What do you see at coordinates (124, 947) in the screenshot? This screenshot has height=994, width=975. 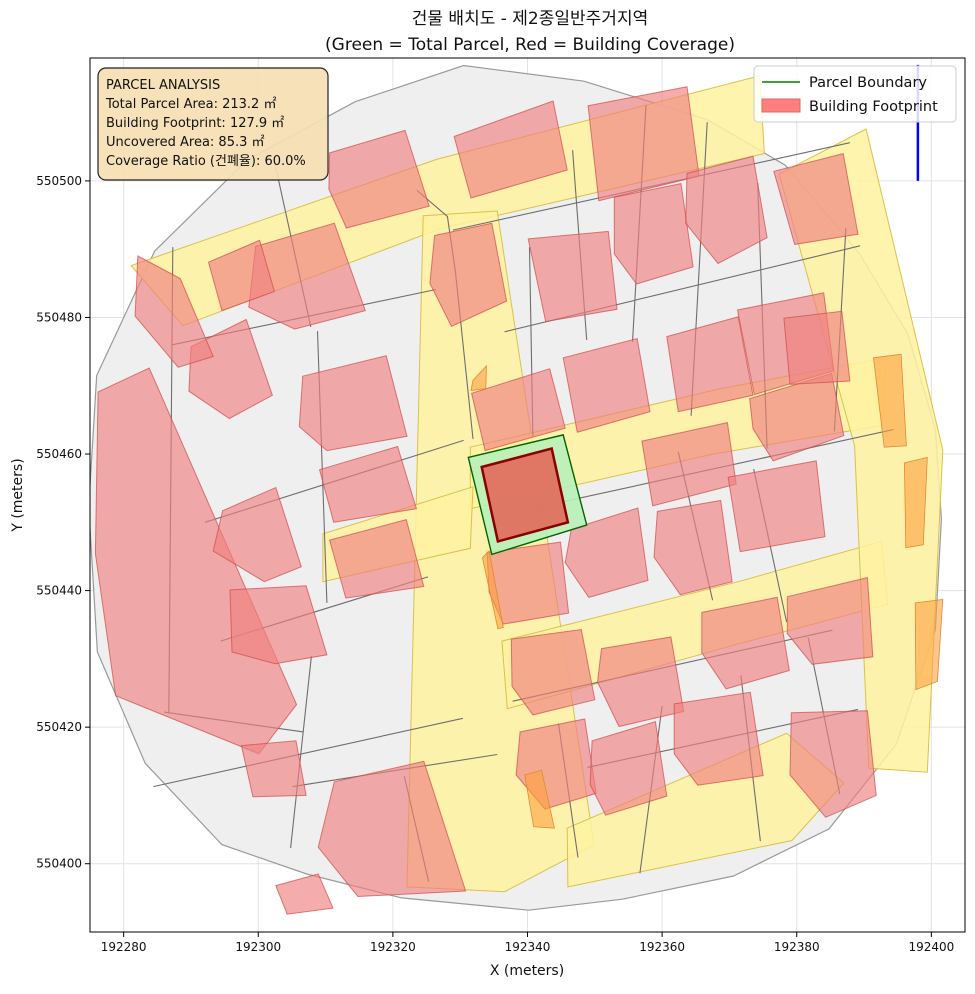 I see `x-tick-label: 192280` at bounding box center [124, 947].